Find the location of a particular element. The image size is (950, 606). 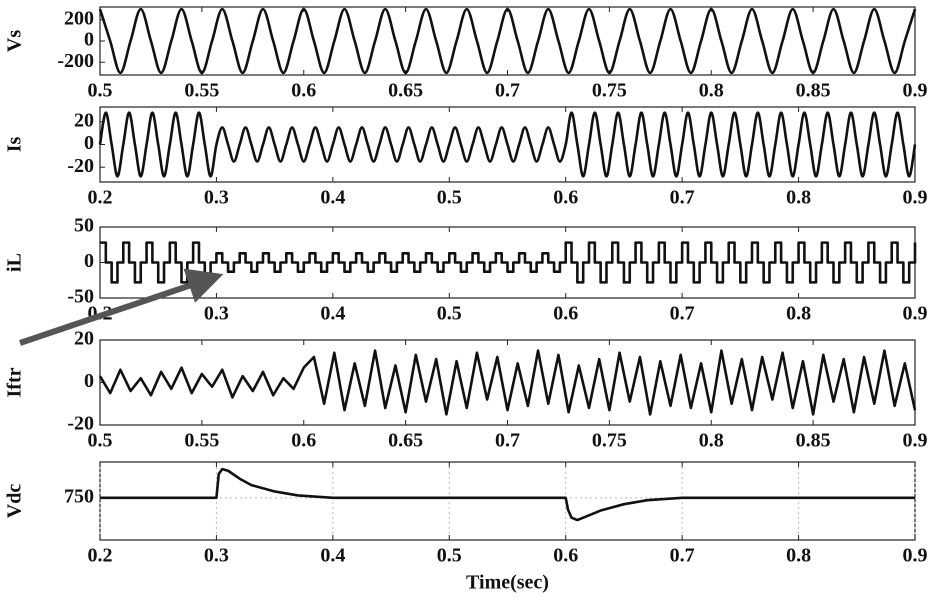

y-axis-label: iL is located at coordinates (15, 262).